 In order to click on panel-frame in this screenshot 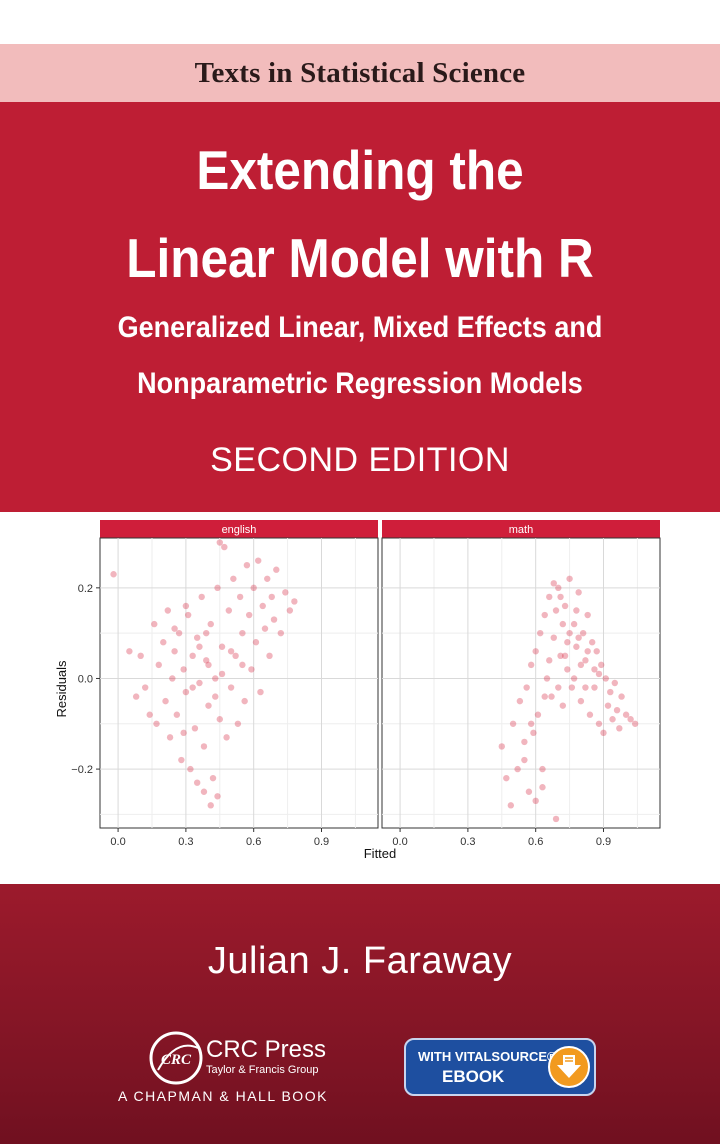, I will do `click(239, 683)`.